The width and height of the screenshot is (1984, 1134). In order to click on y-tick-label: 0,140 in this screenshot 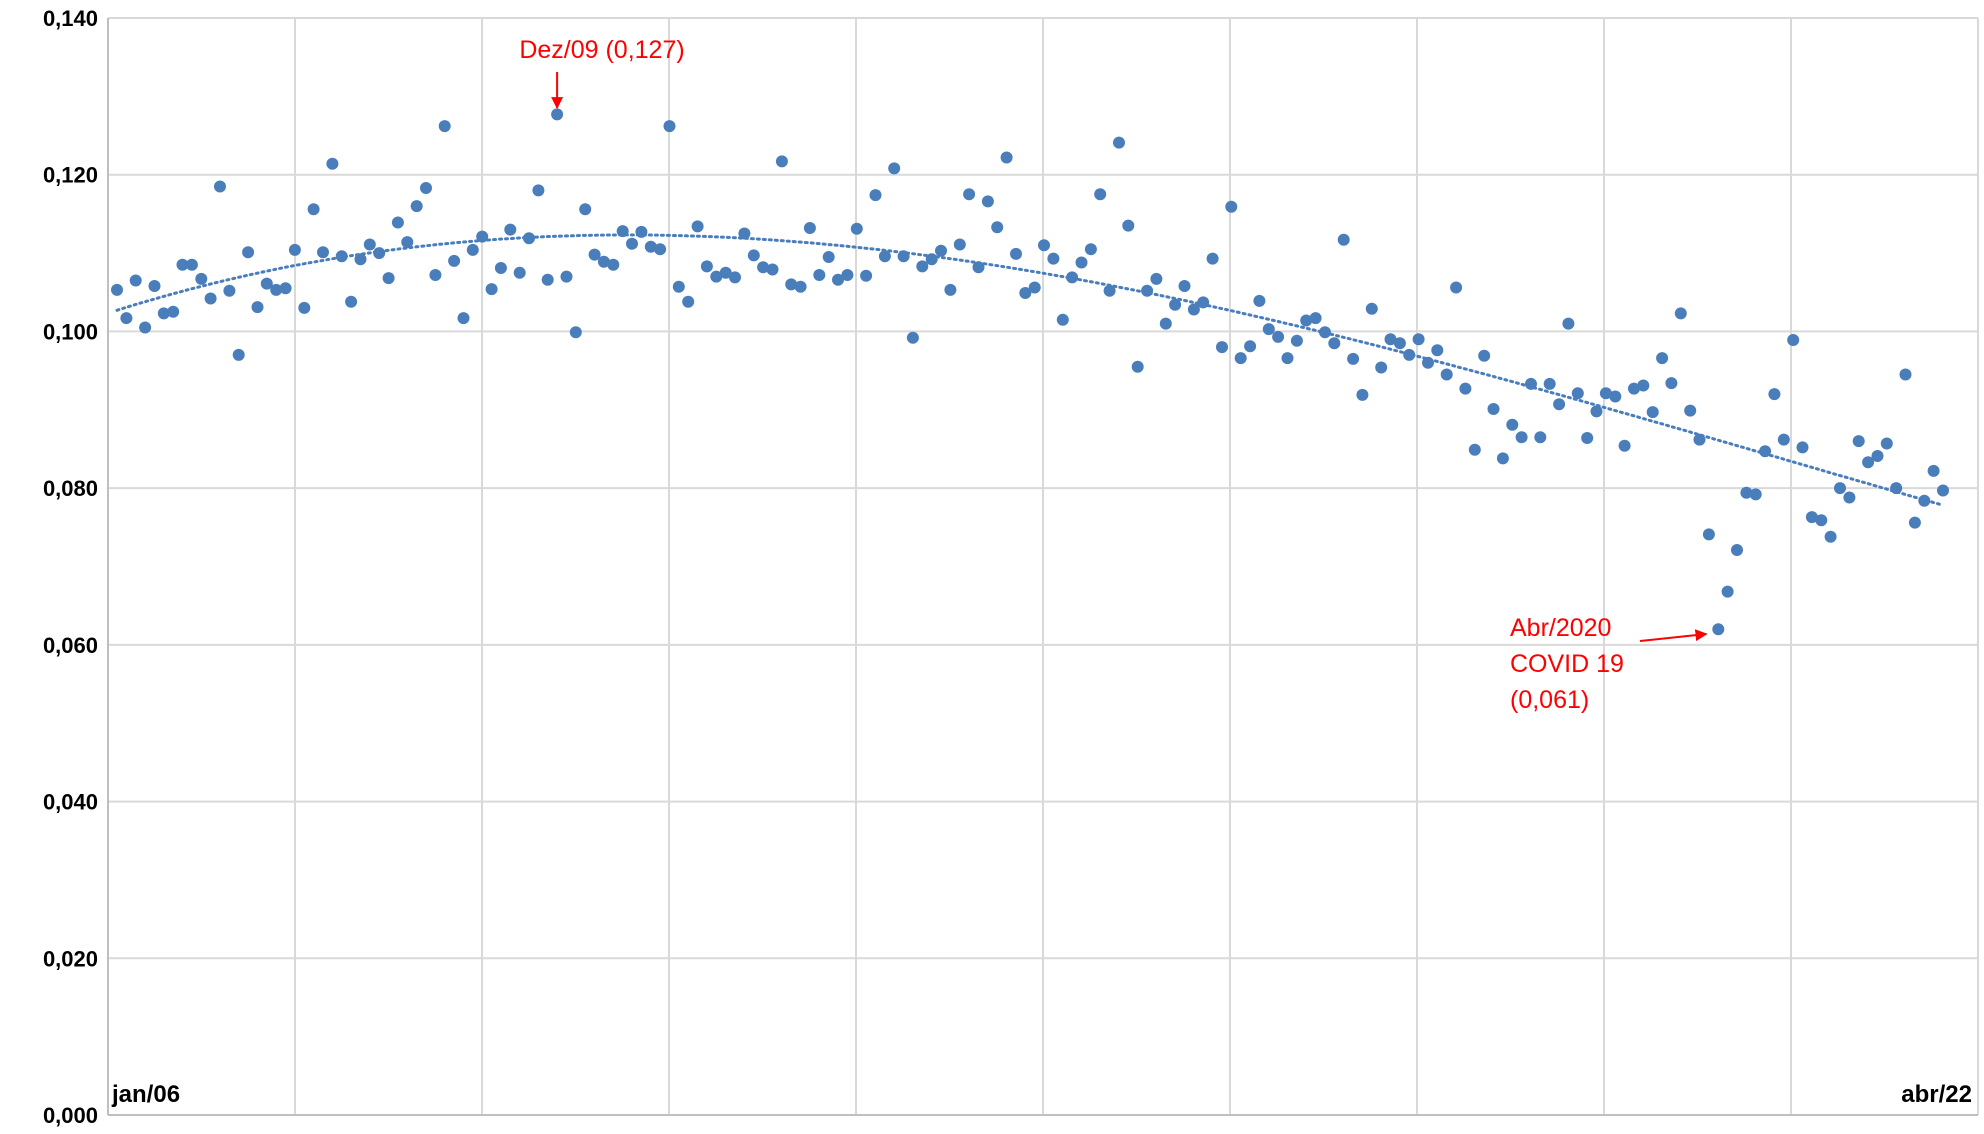, I will do `click(70, 18)`.